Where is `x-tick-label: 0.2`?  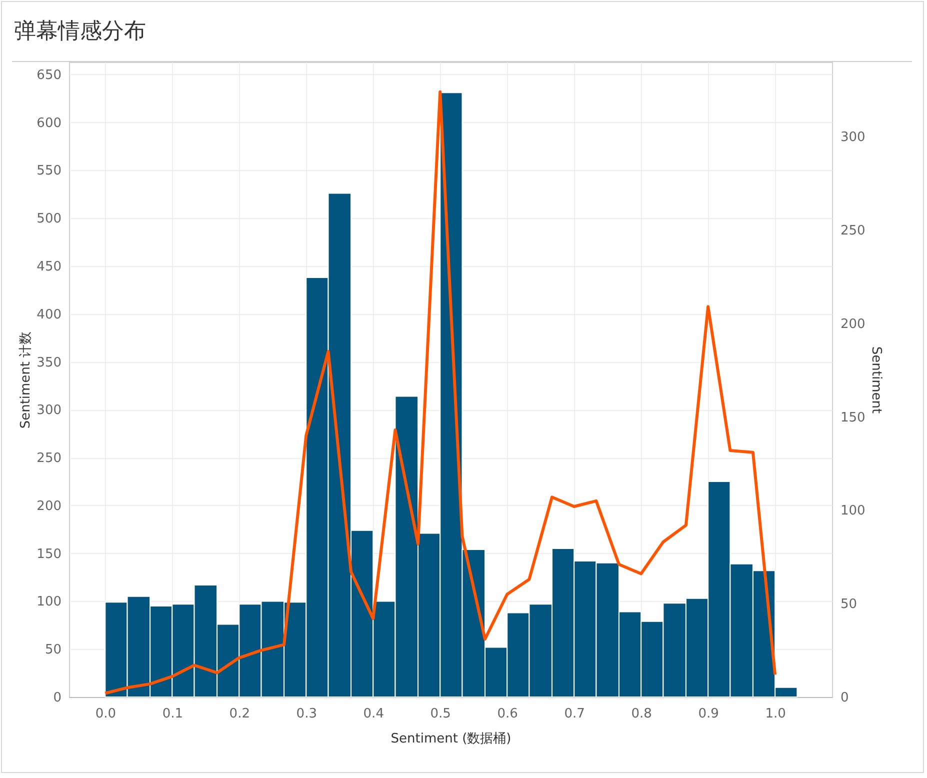
x-tick-label: 0.2 is located at coordinates (239, 714).